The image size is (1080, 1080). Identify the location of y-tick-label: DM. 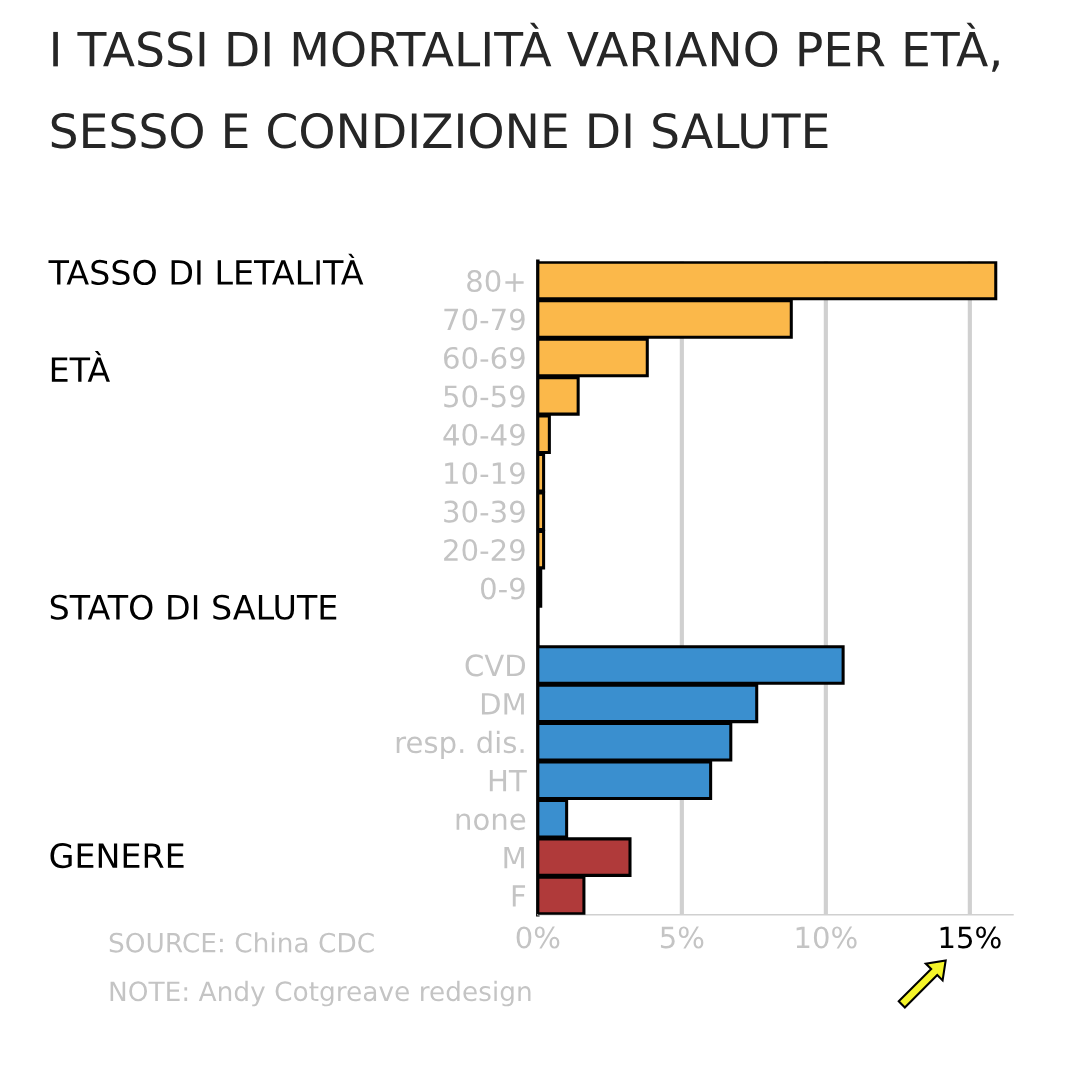
(502, 704).